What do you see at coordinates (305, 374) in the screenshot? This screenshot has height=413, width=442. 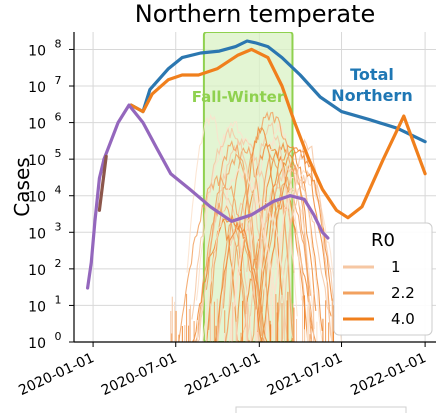 I see `x-tick-label: 2021-07-01` at bounding box center [305, 374].